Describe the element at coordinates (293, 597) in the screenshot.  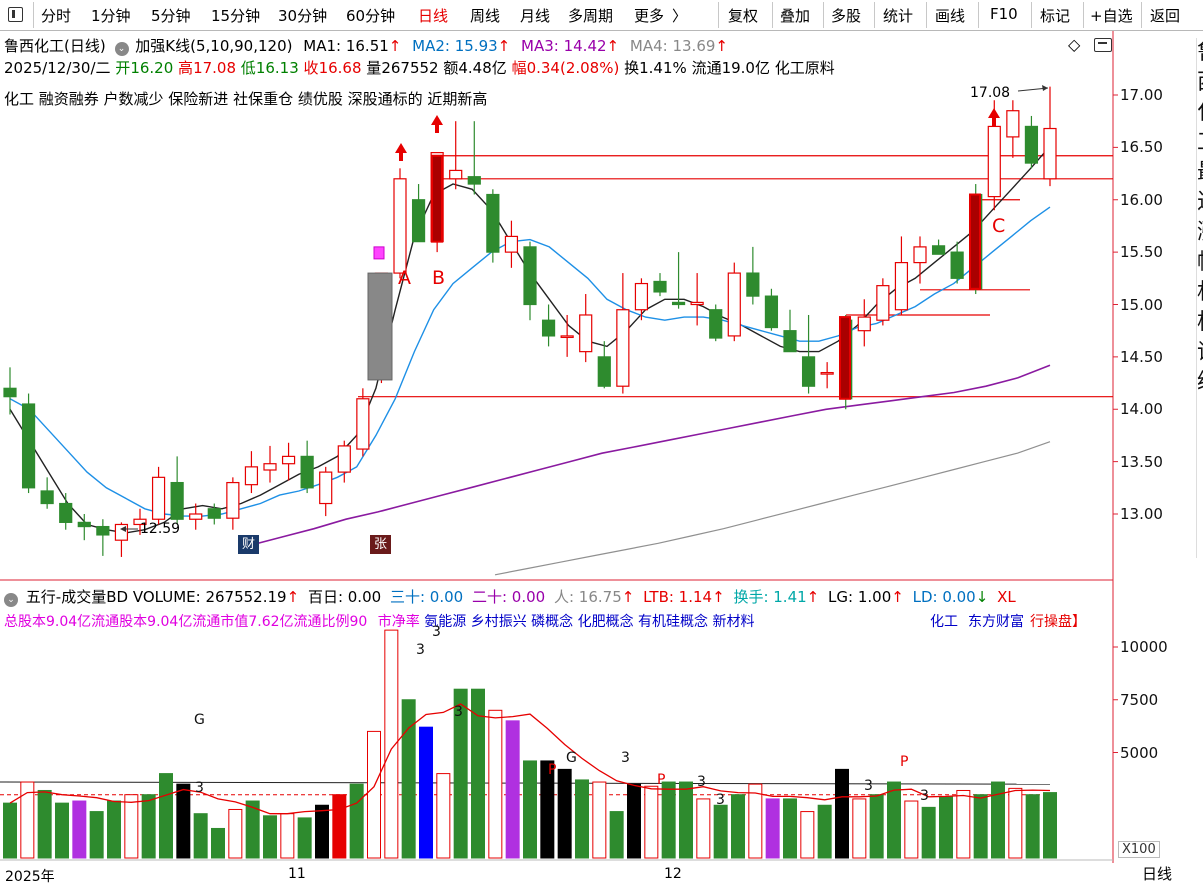
I see `volume-arrow: ↑` at that location.